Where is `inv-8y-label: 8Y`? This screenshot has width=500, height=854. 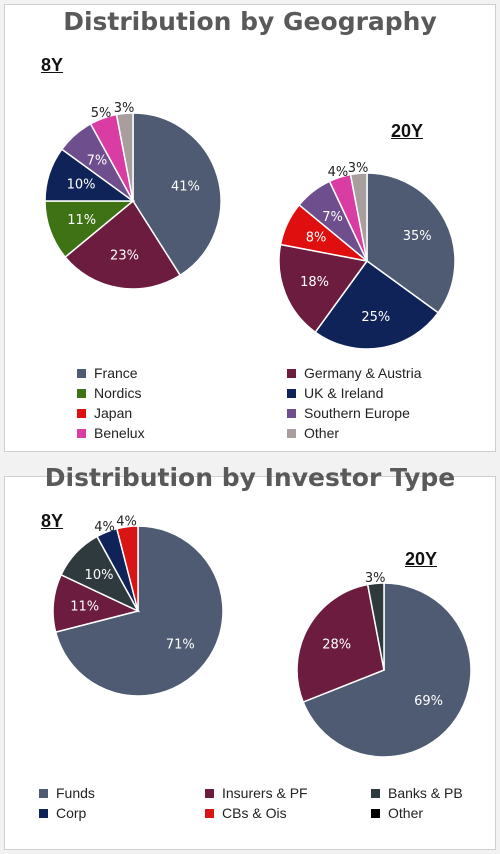
inv-8y-label: 8Y is located at coordinates (52, 521).